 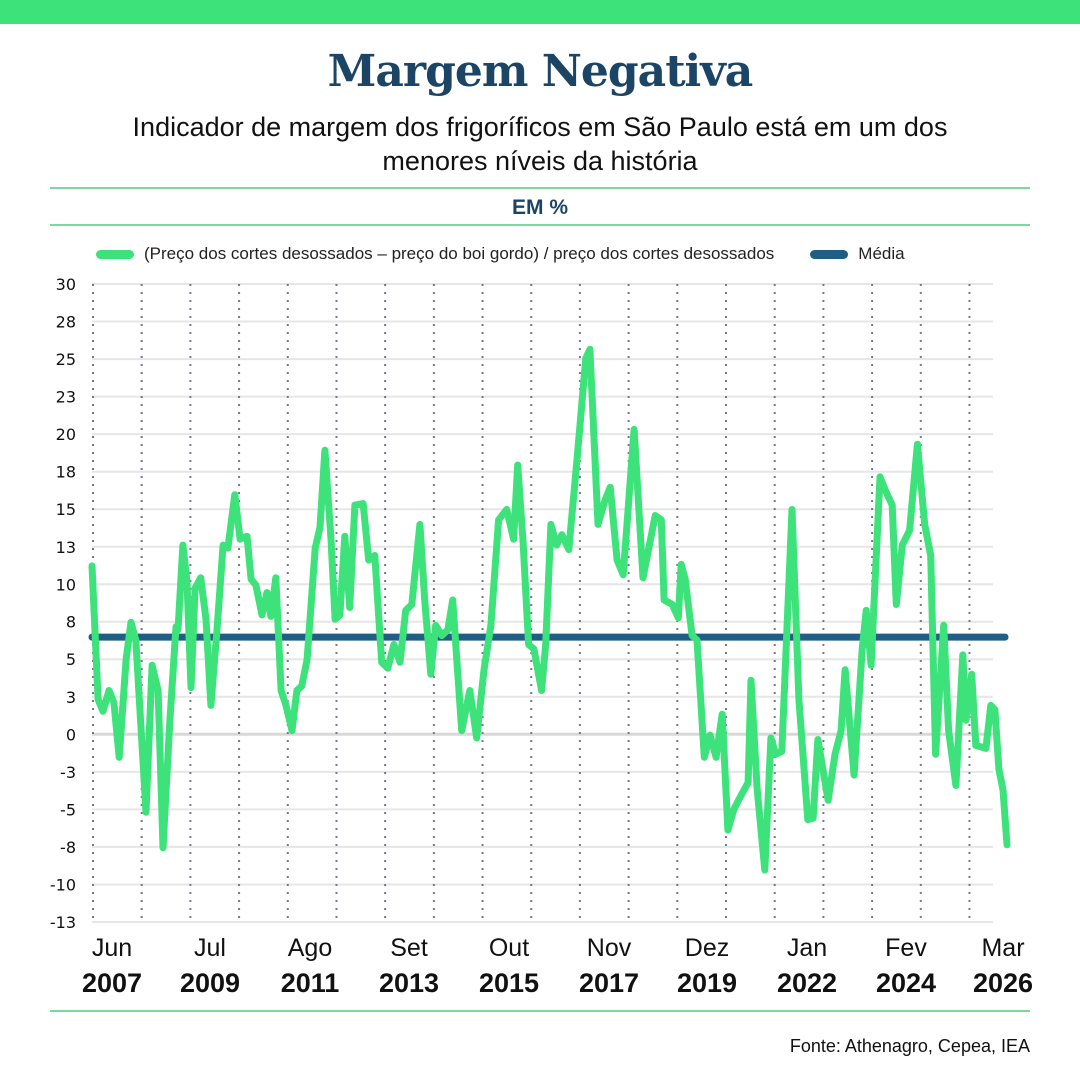 I want to click on y-tick-label: 8, so click(x=71, y=622).